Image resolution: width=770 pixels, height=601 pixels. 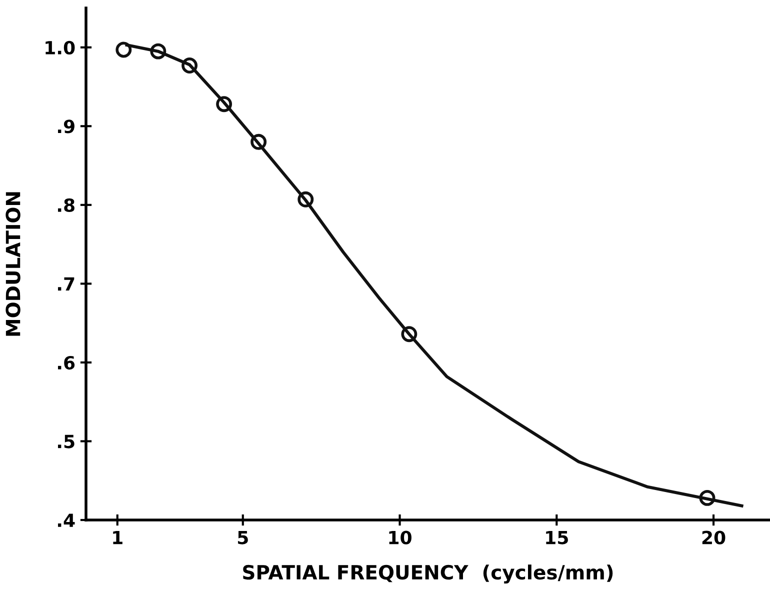 I want to click on x-tick-label: 10, so click(x=400, y=537).